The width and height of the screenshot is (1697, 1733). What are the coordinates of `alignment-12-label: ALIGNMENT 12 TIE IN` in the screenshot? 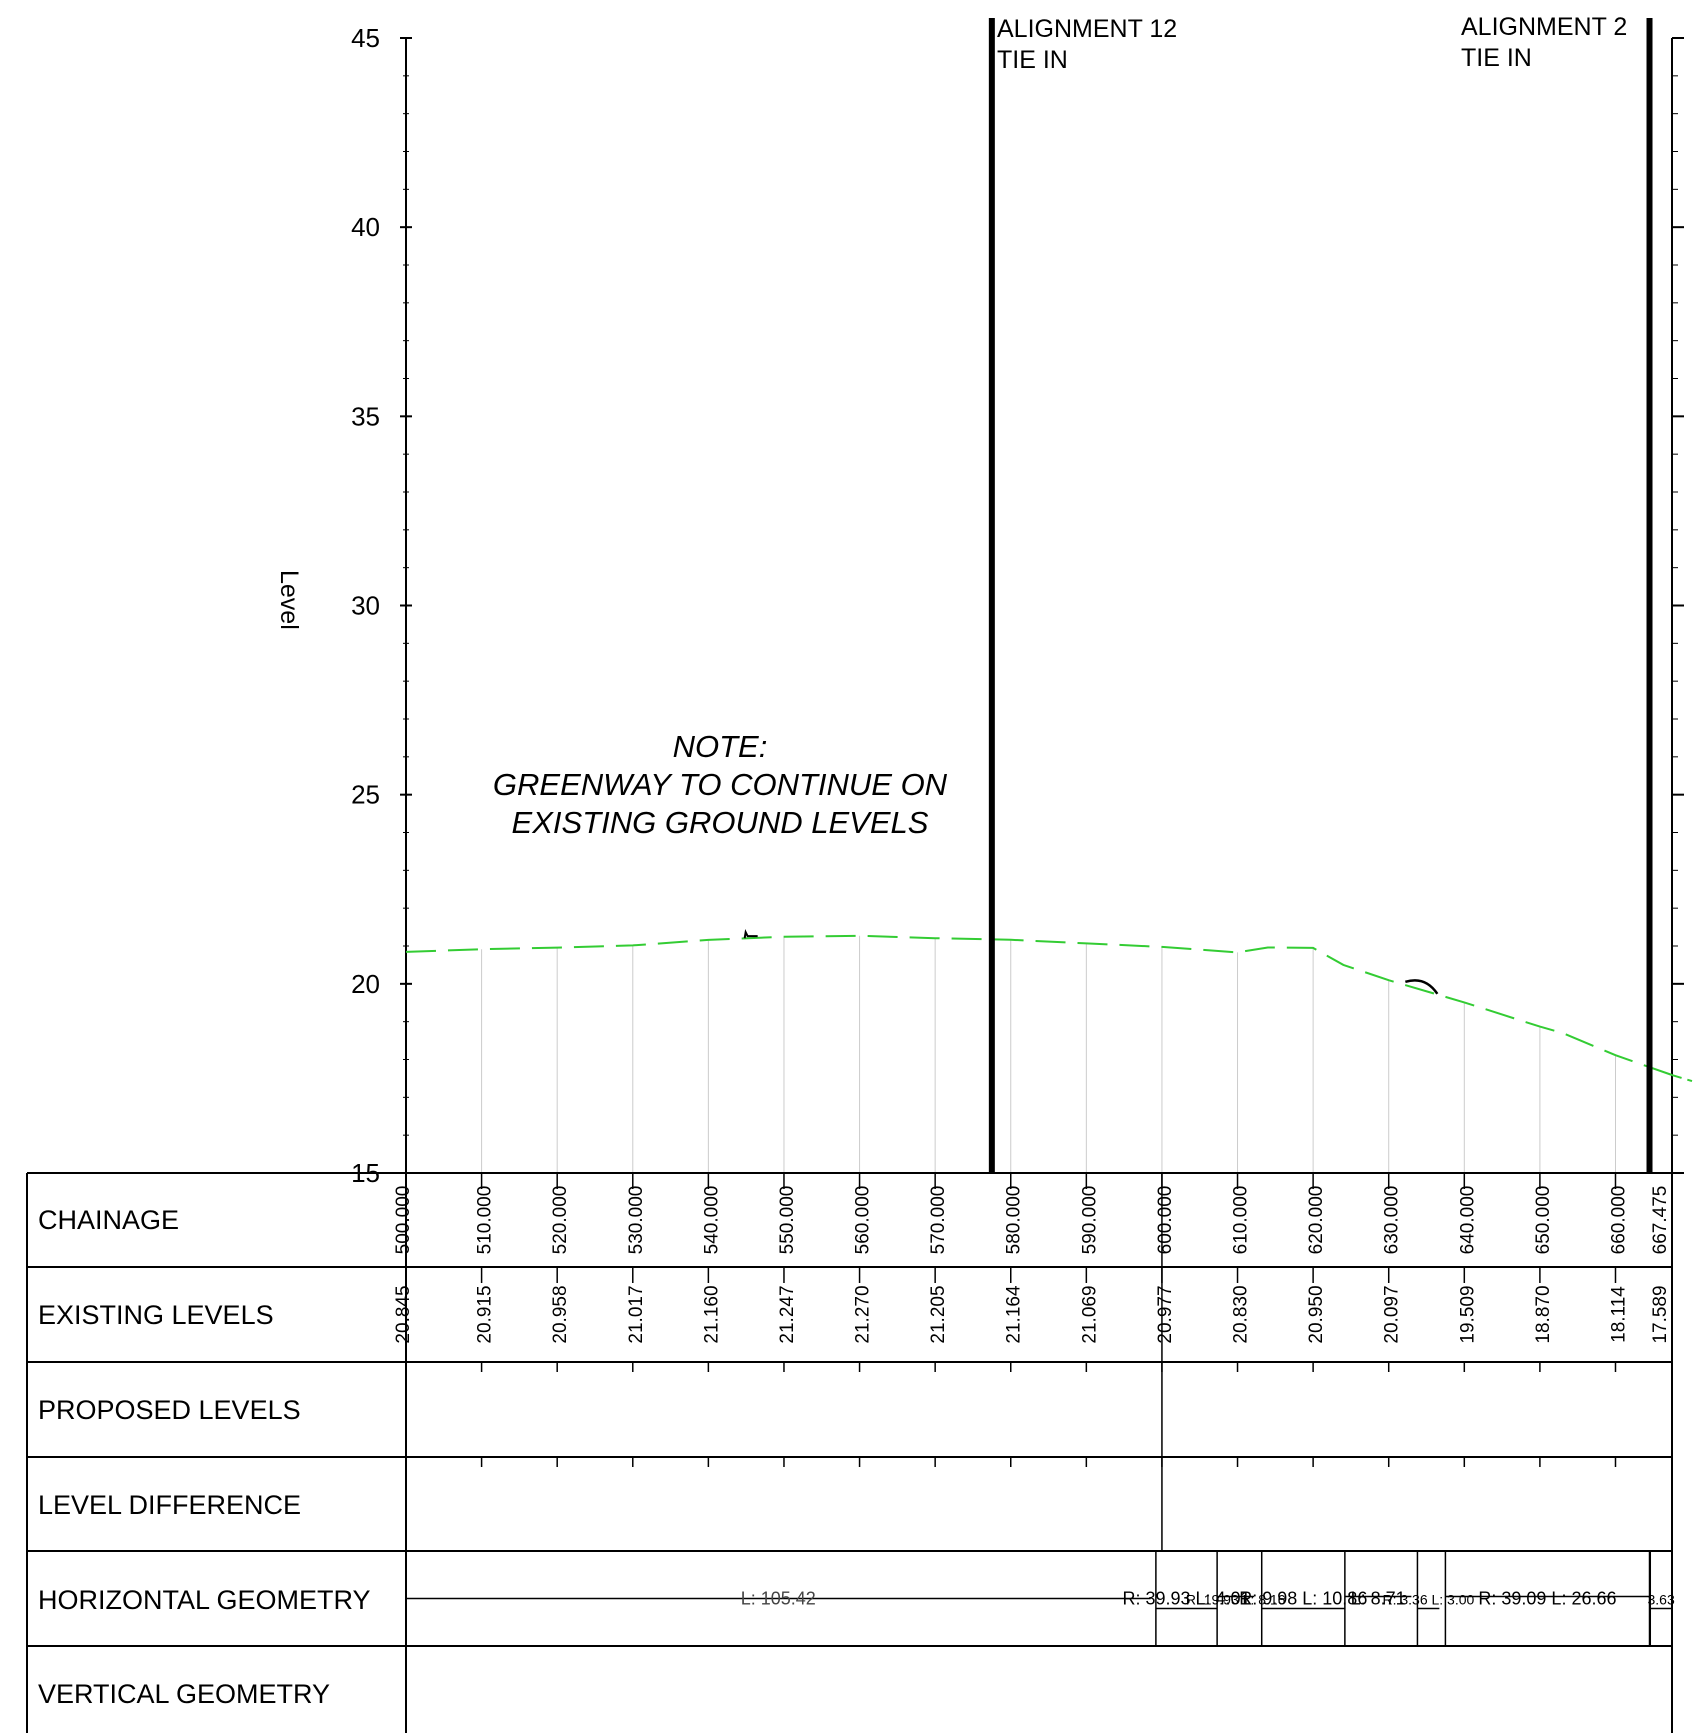 It's located at (1087, 45).